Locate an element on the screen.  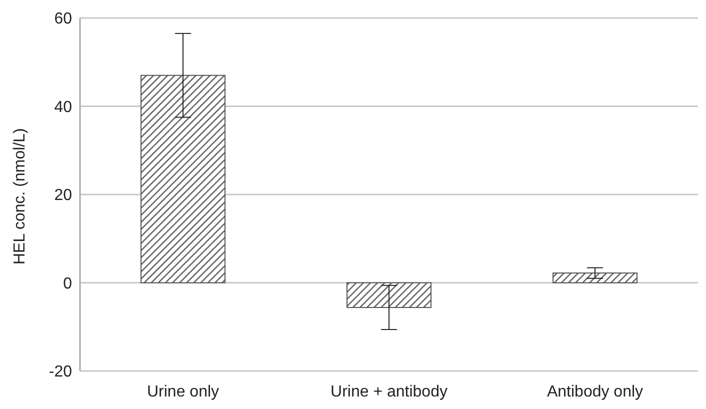
y-tick-label: 40 is located at coordinates (63, 107).